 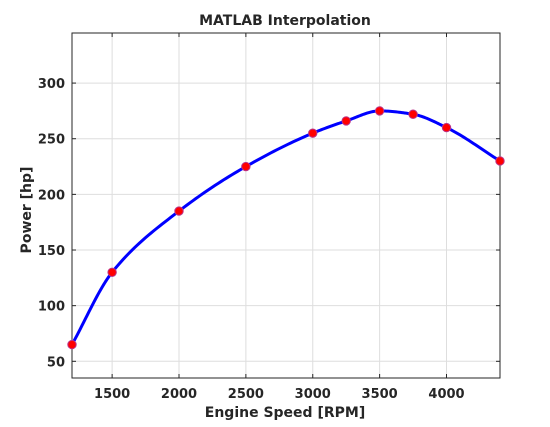 What do you see at coordinates (446, 394) in the screenshot?
I see `x-tick-label: 4000` at bounding box center [446, 394].